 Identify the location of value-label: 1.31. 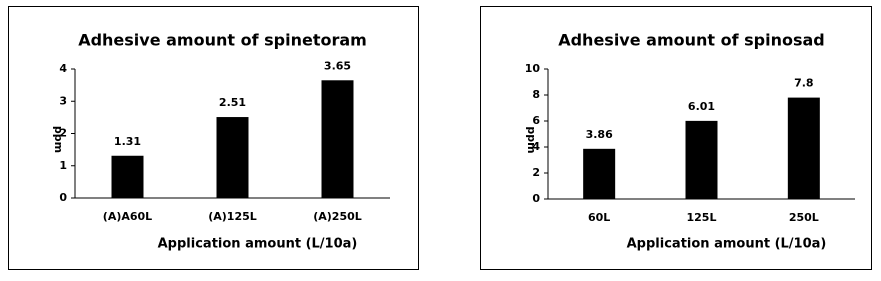
(127, 141).